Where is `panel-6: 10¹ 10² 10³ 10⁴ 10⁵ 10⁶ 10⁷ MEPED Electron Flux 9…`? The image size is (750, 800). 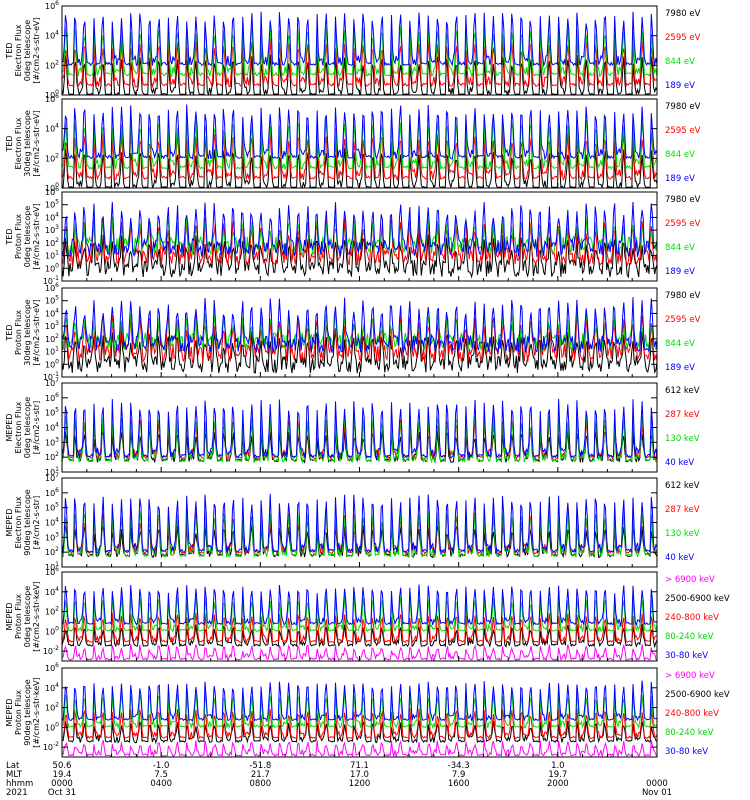
panel-6: 10¹ 10² 10³ 10⁴ 10⁵ 10⁶ 10⁷ MEPED Electron Flux 9… is located at coordinates (352, 522).